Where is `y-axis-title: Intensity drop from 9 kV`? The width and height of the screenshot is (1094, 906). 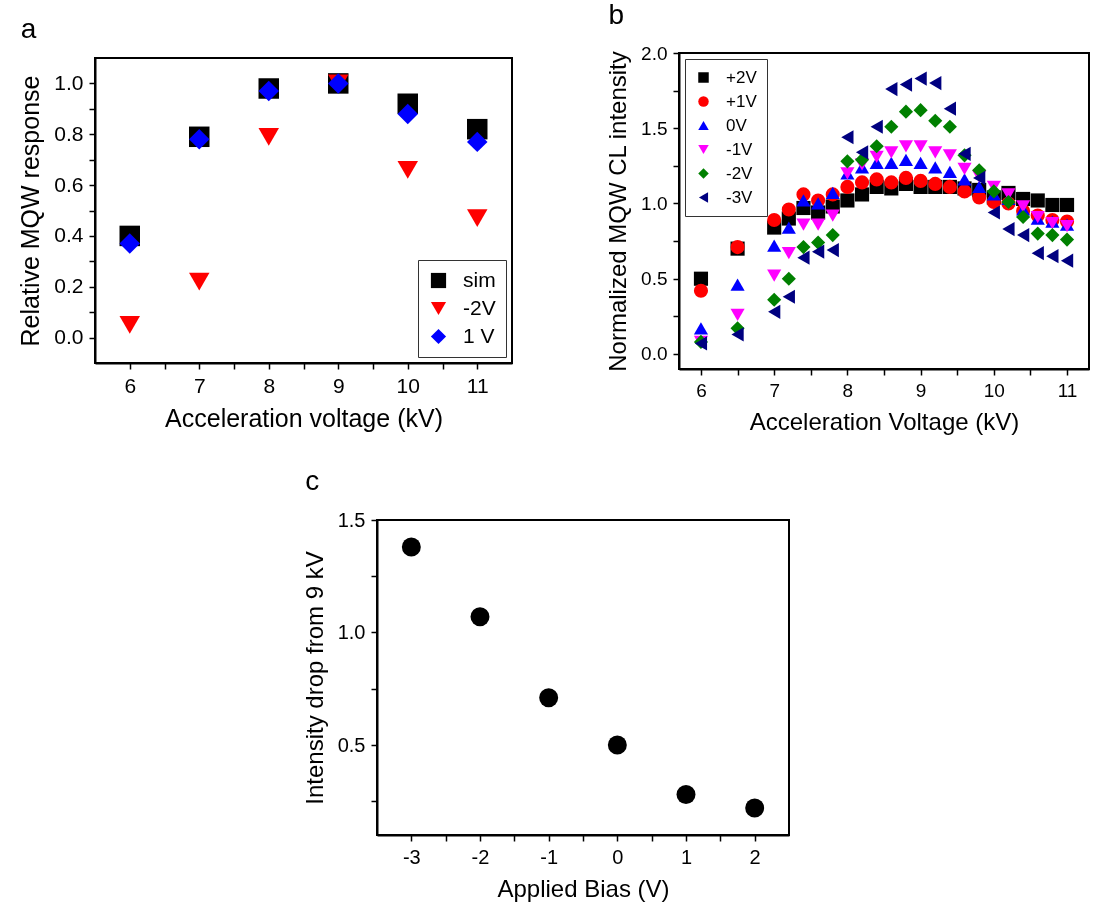 y-axis-title: Intensity drop from 9 kV is located at coordinates (314, 678).